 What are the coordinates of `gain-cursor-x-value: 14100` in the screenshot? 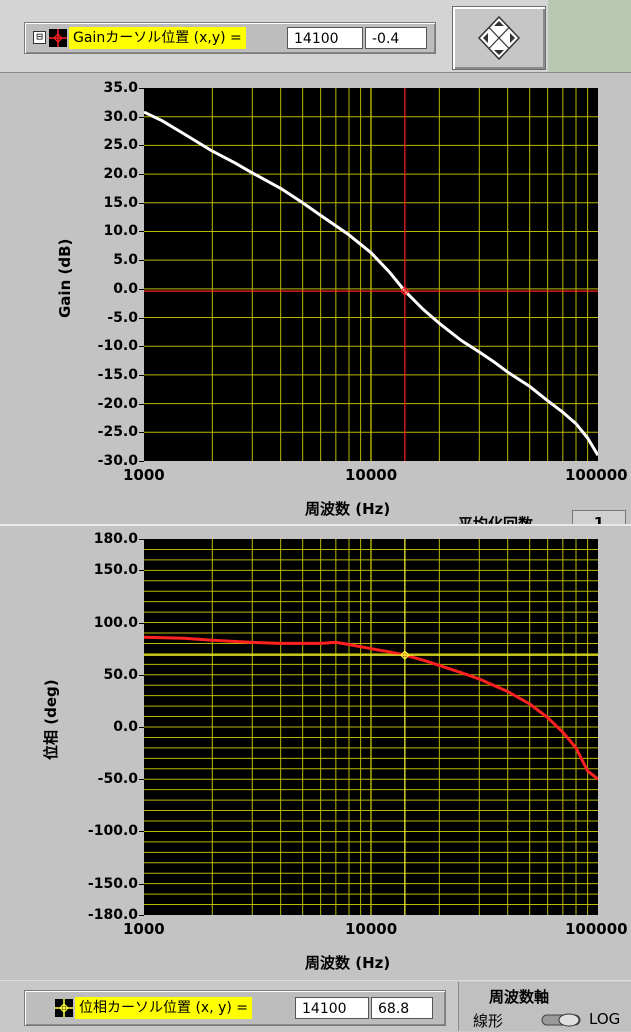 It's located at (325, 38).